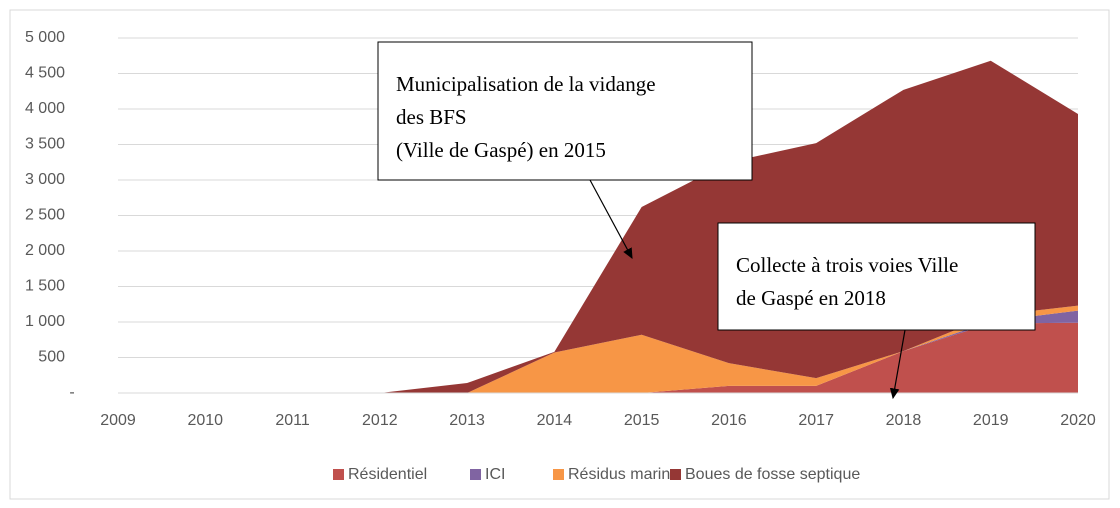 Image resolution: width=1120 pixels, height=508 pixels. I want to click on y-tick-label: -, so click(71, 392).